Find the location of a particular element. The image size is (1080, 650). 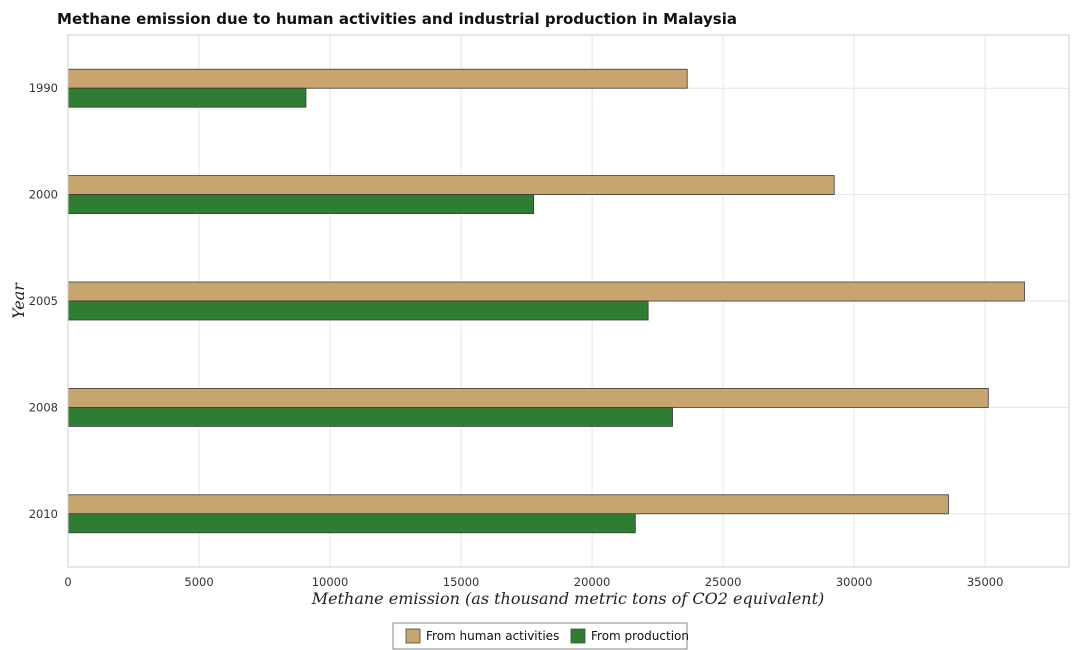

y-axis-label: Year is located at coordinates (18, 300).